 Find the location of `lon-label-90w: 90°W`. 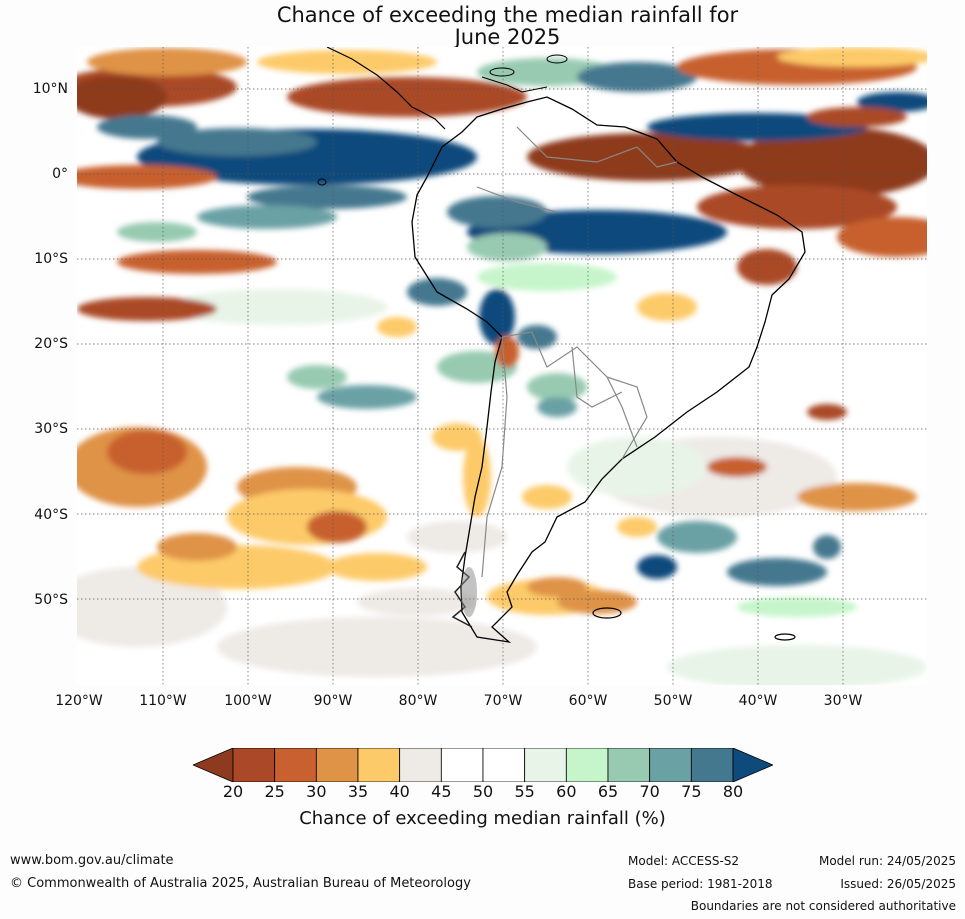

lon-label-90w: 90°W is located at coordinates (333, 701).